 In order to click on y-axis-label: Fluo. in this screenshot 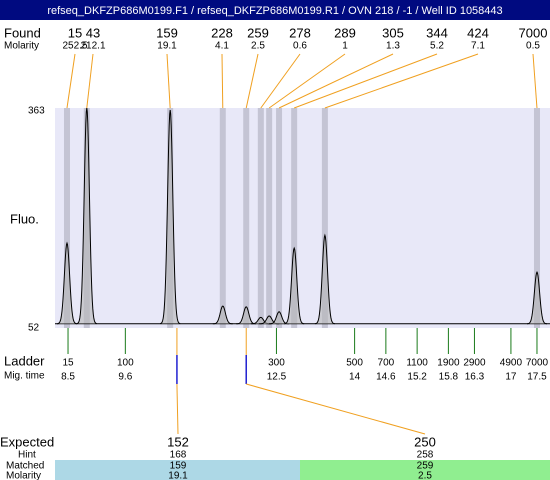, I will do `click(24, 218)`.